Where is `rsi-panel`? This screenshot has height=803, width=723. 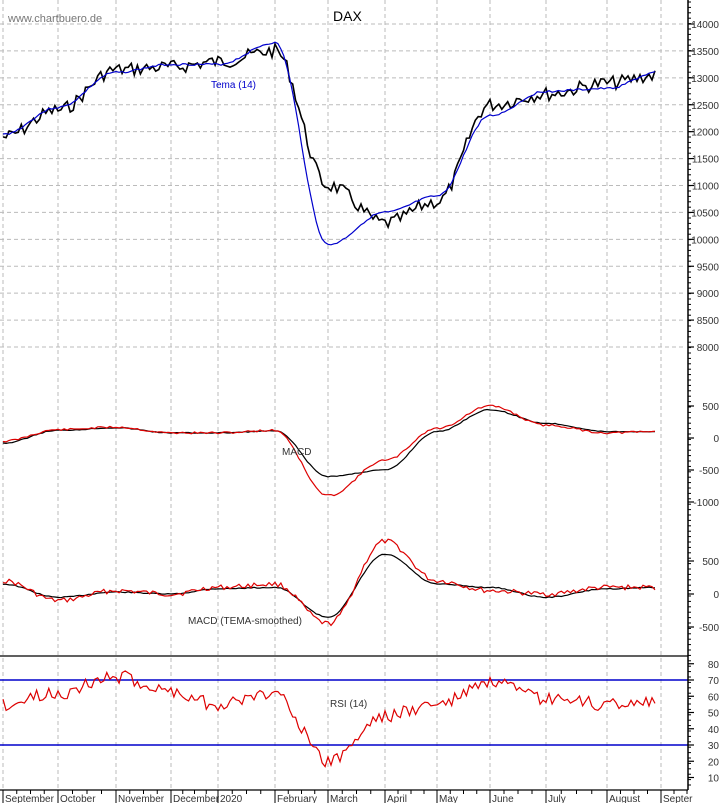 rsi-panel is located at coordinates (344, 719).